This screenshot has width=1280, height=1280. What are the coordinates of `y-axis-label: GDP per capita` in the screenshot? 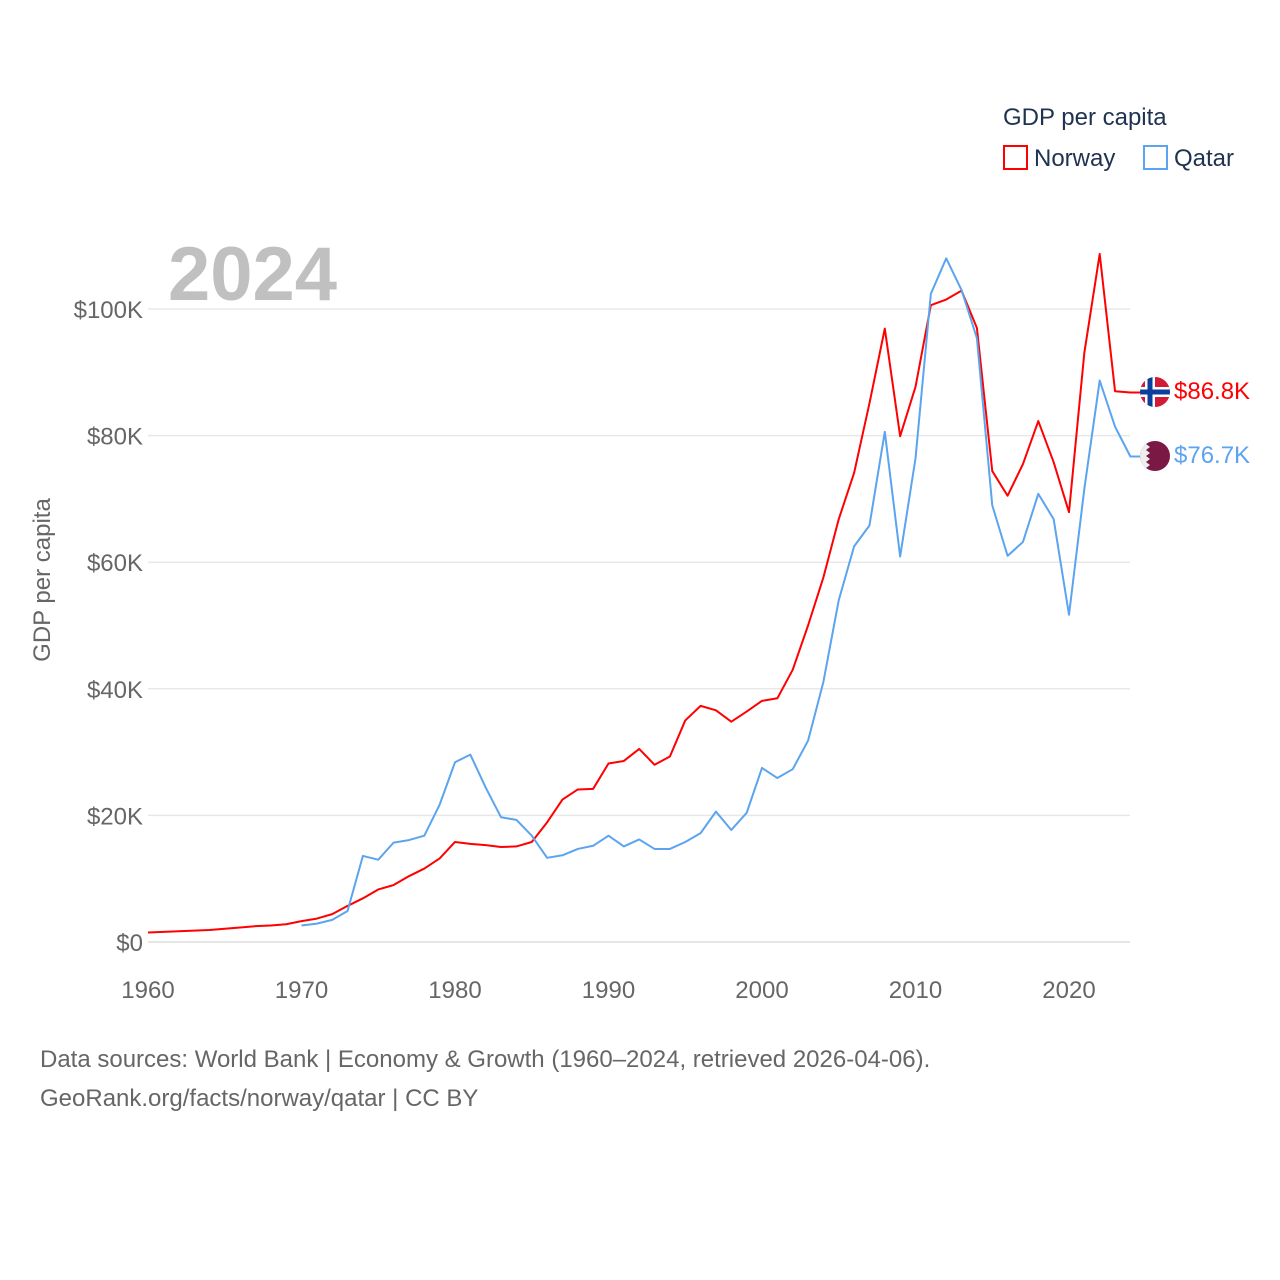 It's located at (42, 580).